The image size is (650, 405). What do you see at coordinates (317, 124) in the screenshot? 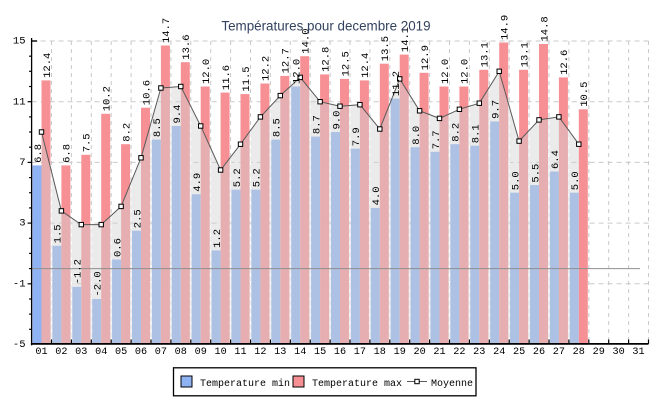
I see `svg-text: 8.7` at bounding box center [317, 124].